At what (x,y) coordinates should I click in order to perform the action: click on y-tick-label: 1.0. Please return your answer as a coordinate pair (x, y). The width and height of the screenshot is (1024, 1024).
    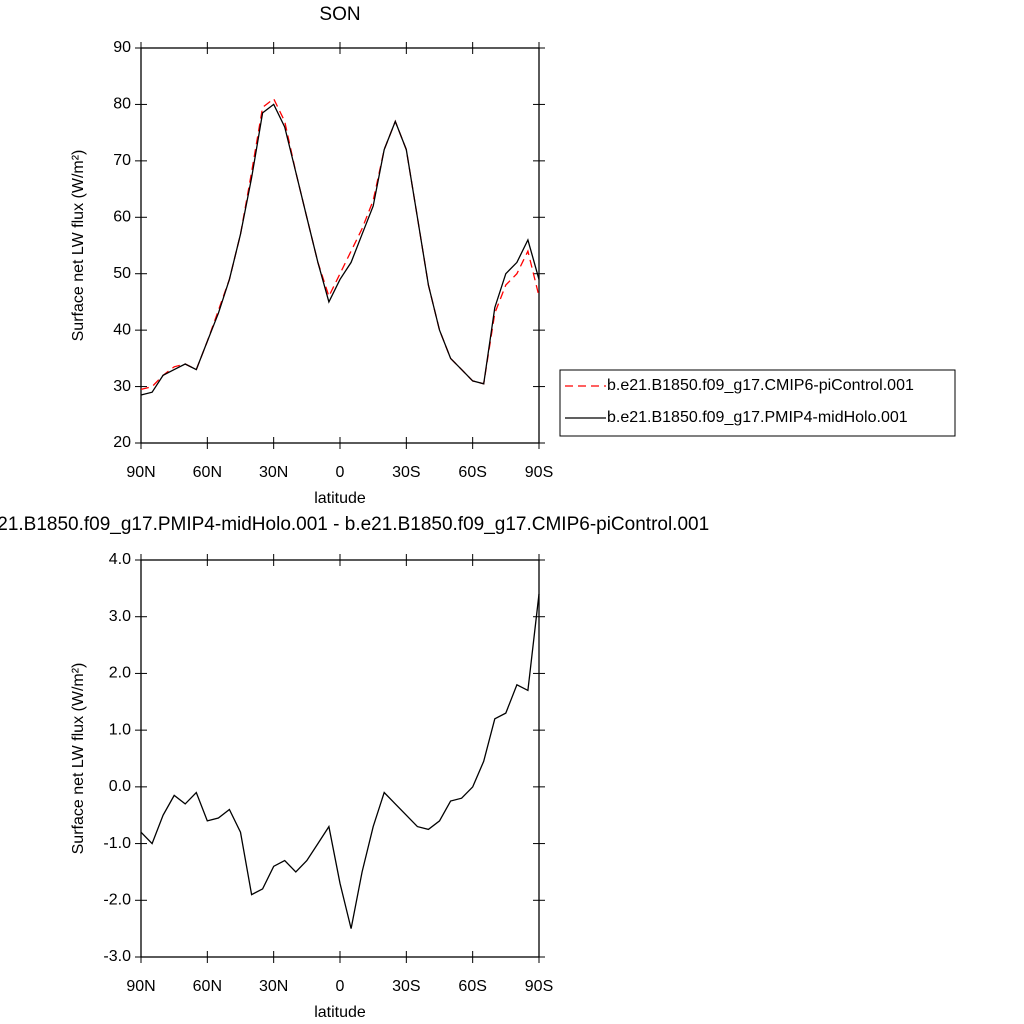
    Looking at the image, I should click on (120, 729).